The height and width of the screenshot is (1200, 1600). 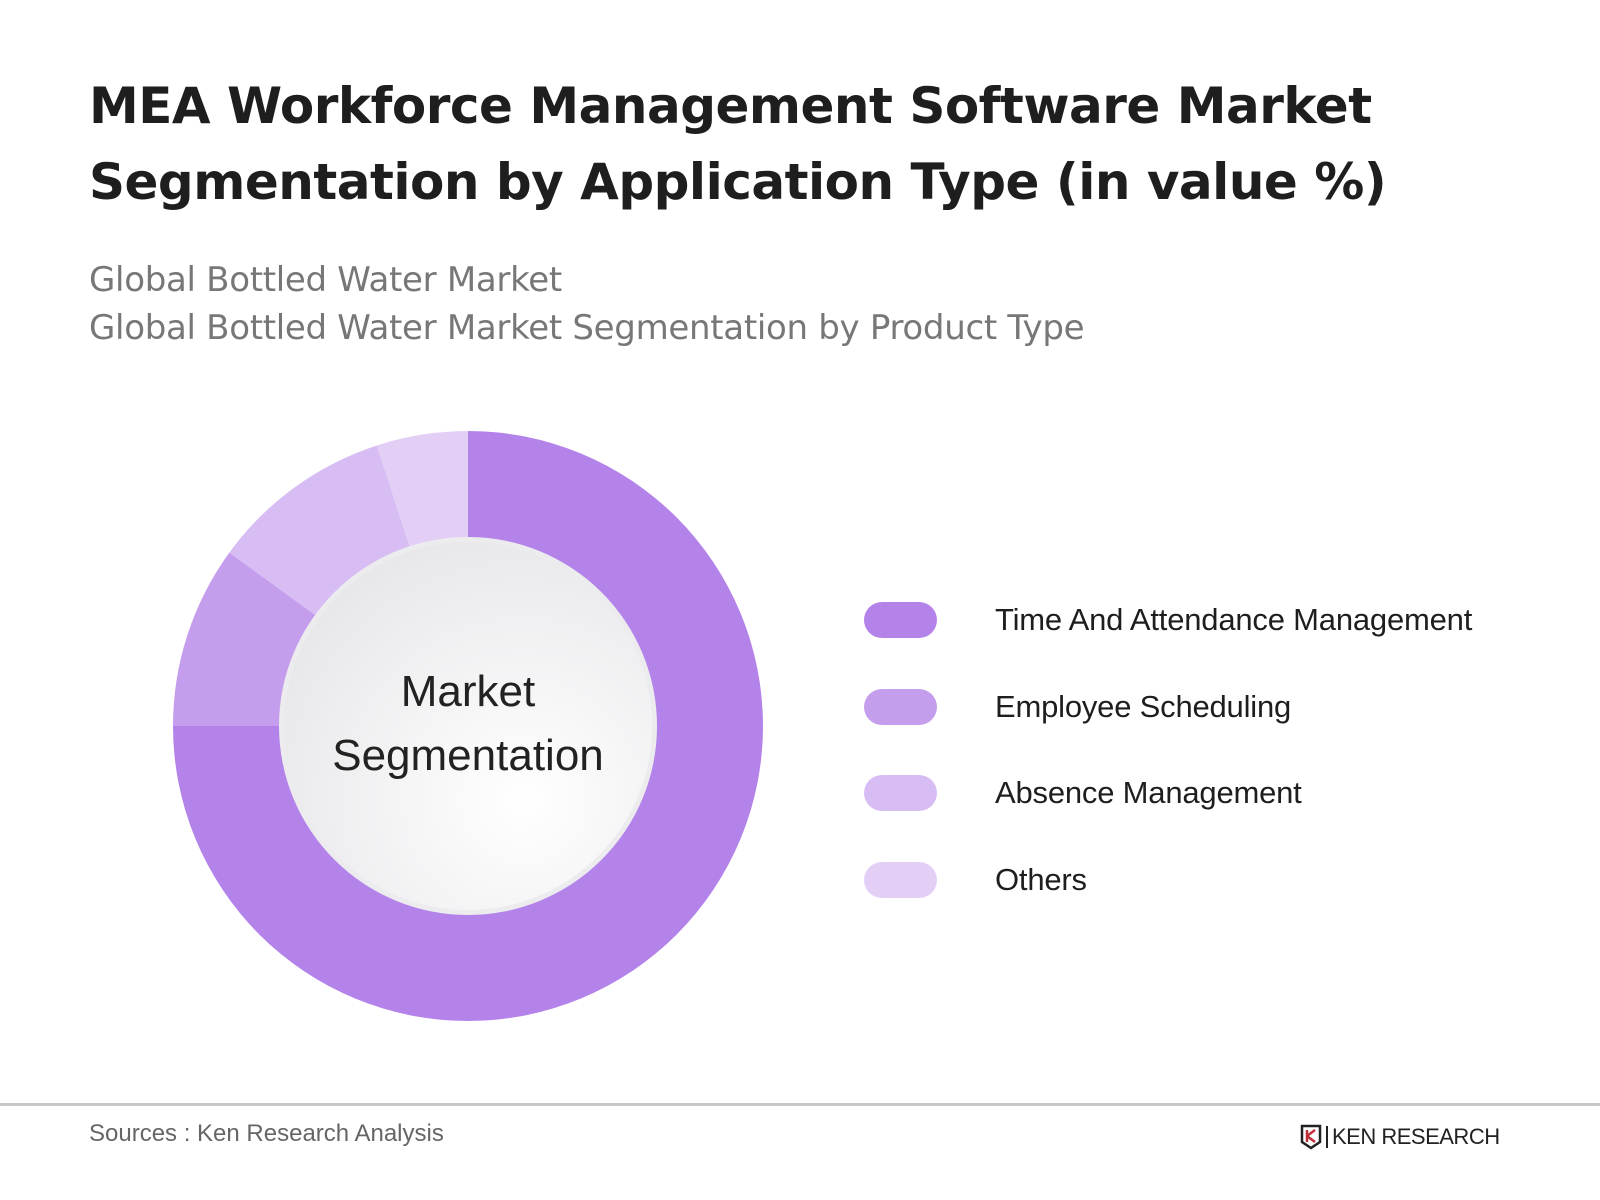 What do you see at coordinates (1143, 706) in the screenshot?
I see `legend-label: Employee Scheduling` at bounding box center [1143, 706].